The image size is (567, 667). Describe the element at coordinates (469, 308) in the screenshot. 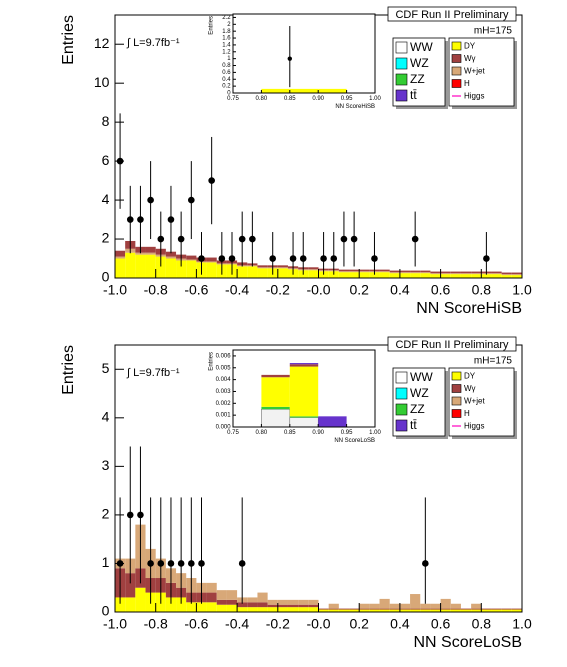

I see `x-axis-title: NN ScoreHiSB` at that location.